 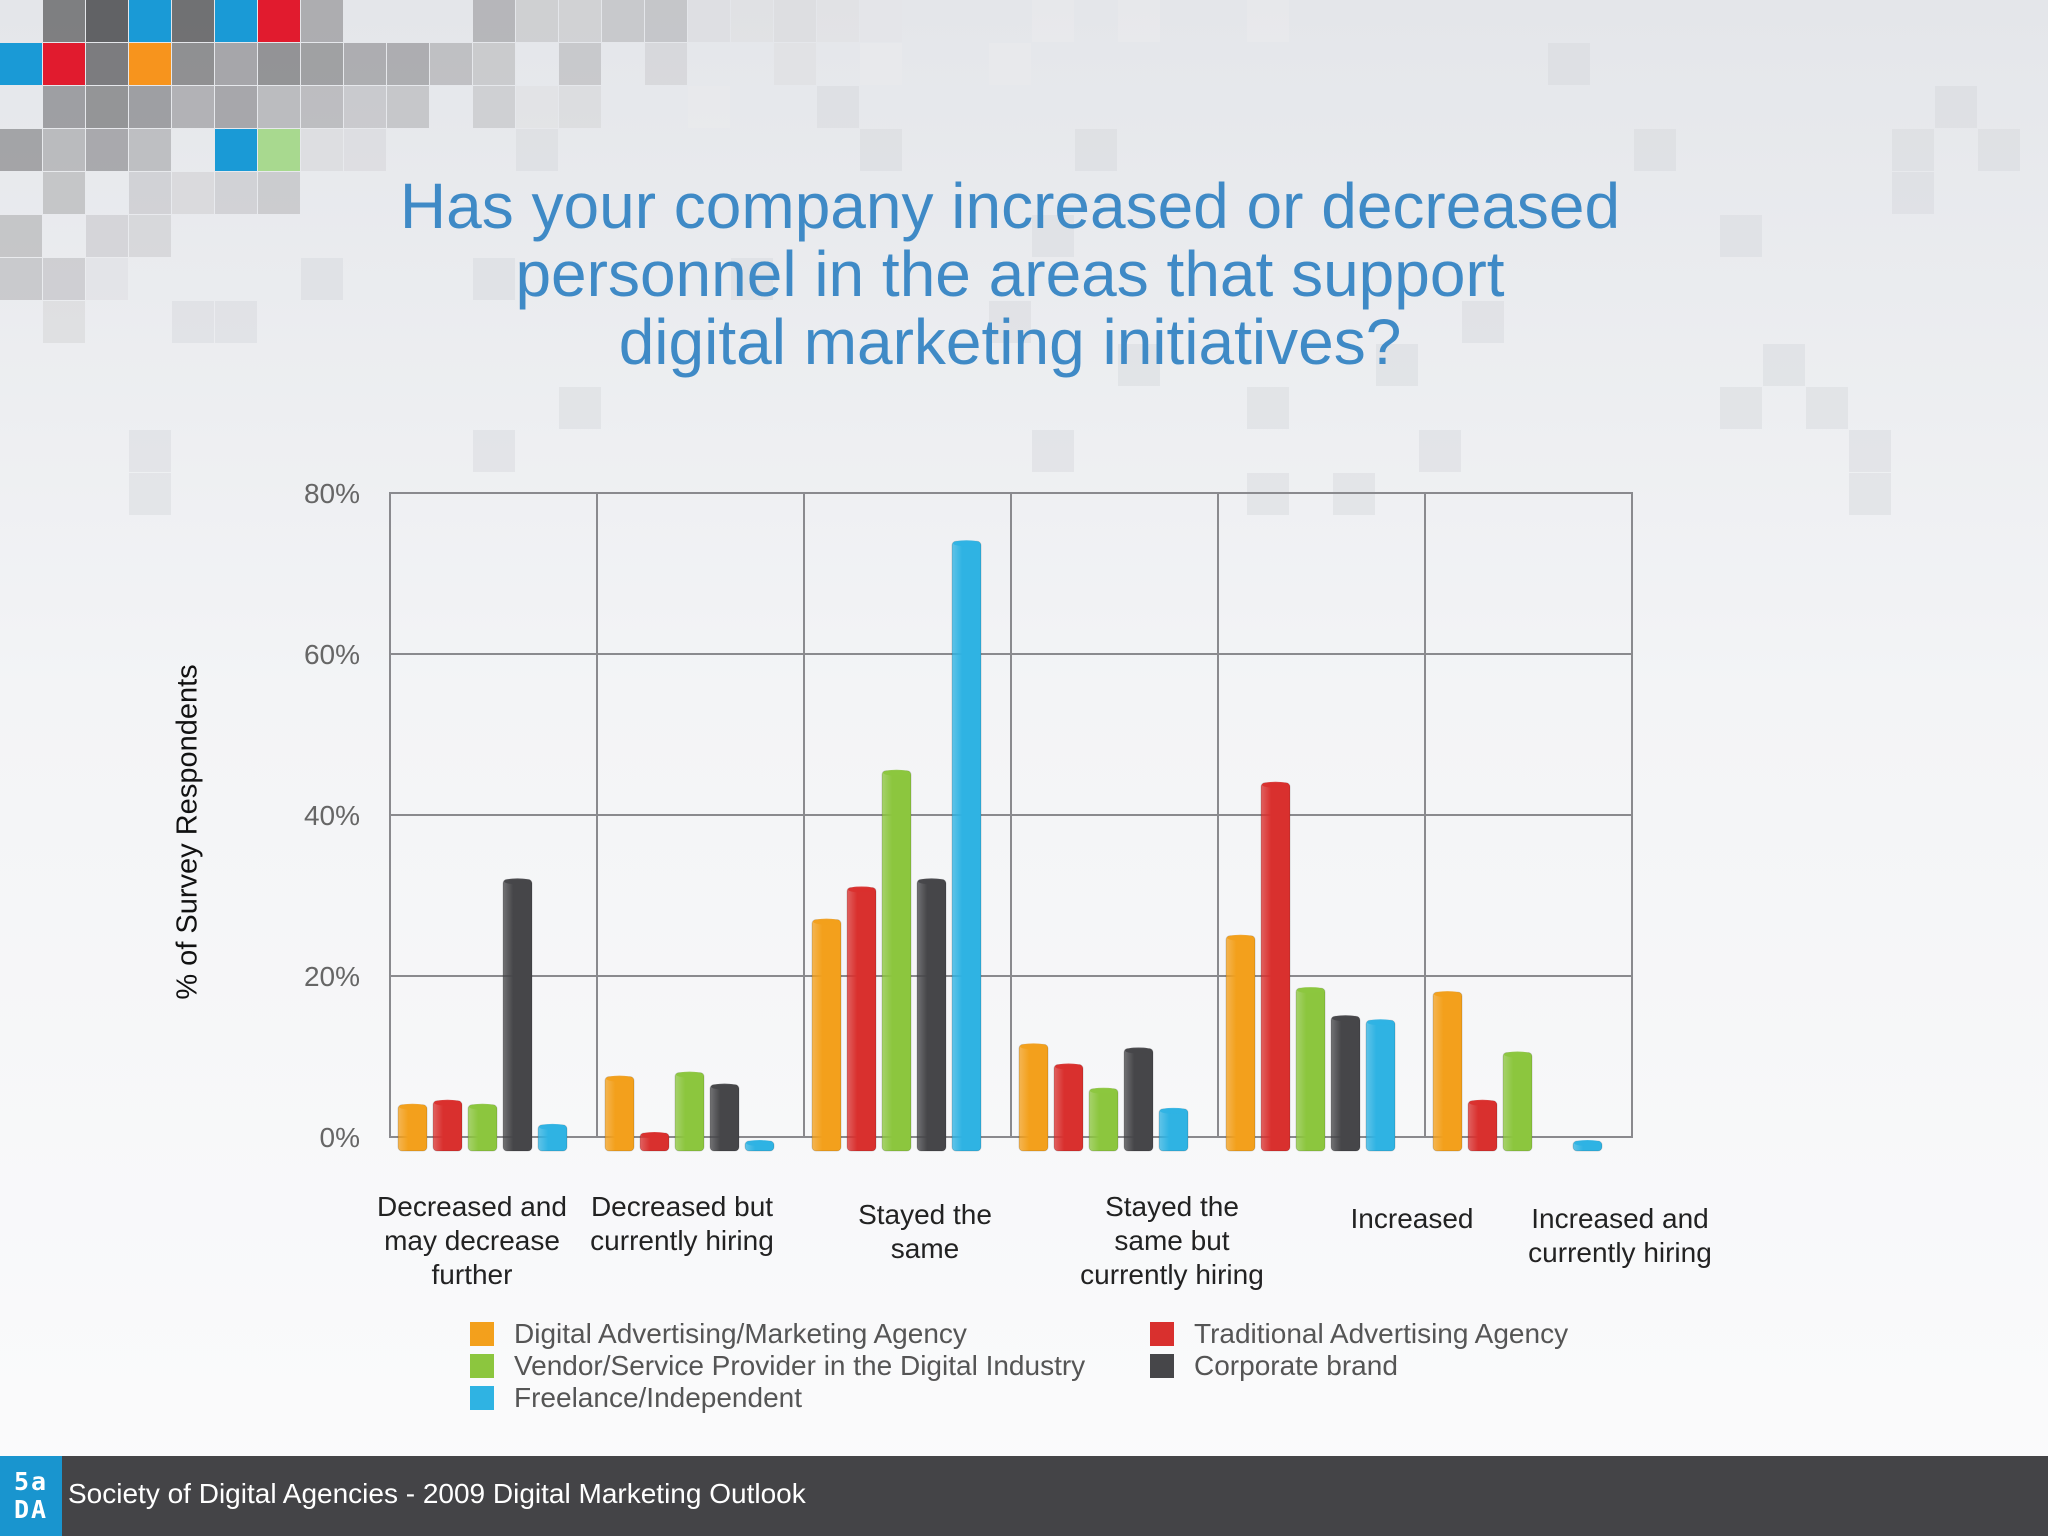 What do you see at coordinates (682, 1206) in the screenshot?
I see `x-category-label-line: Decreased but` at bounding box center [682, 1206].